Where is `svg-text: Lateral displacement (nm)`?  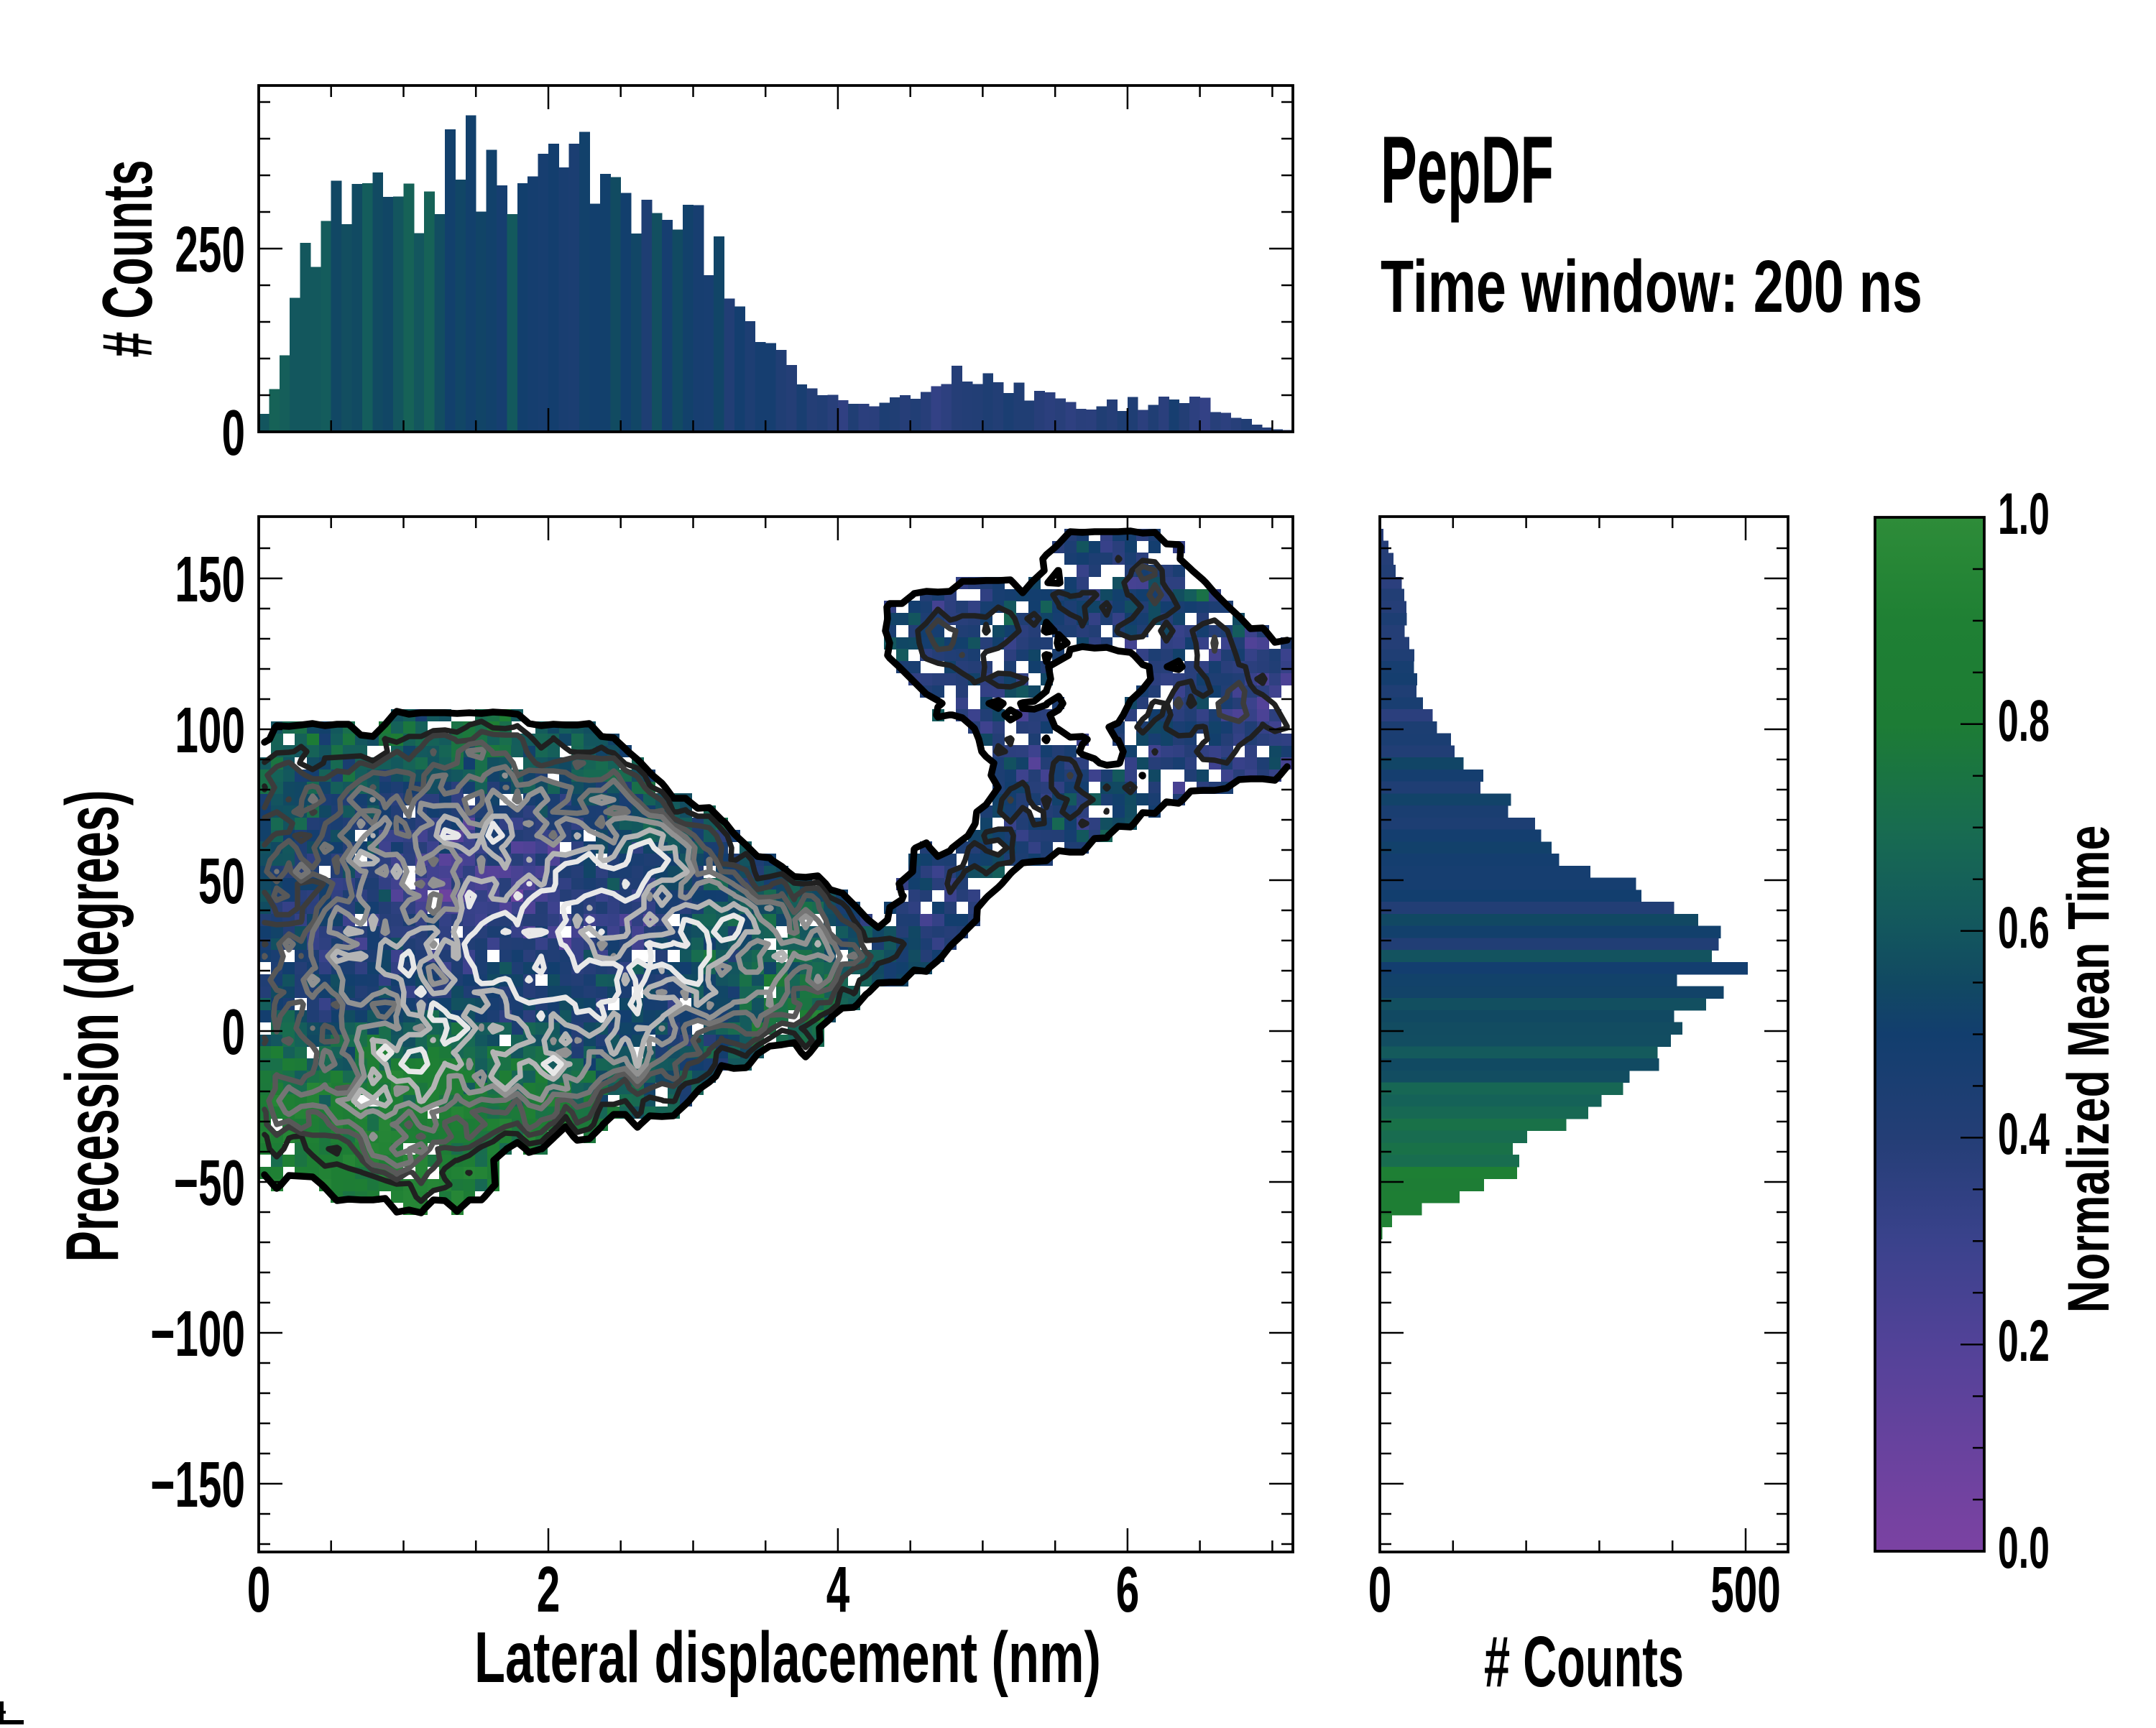 svg-text: Lateral displacement (nm) is located at coordinates (788, 1658).